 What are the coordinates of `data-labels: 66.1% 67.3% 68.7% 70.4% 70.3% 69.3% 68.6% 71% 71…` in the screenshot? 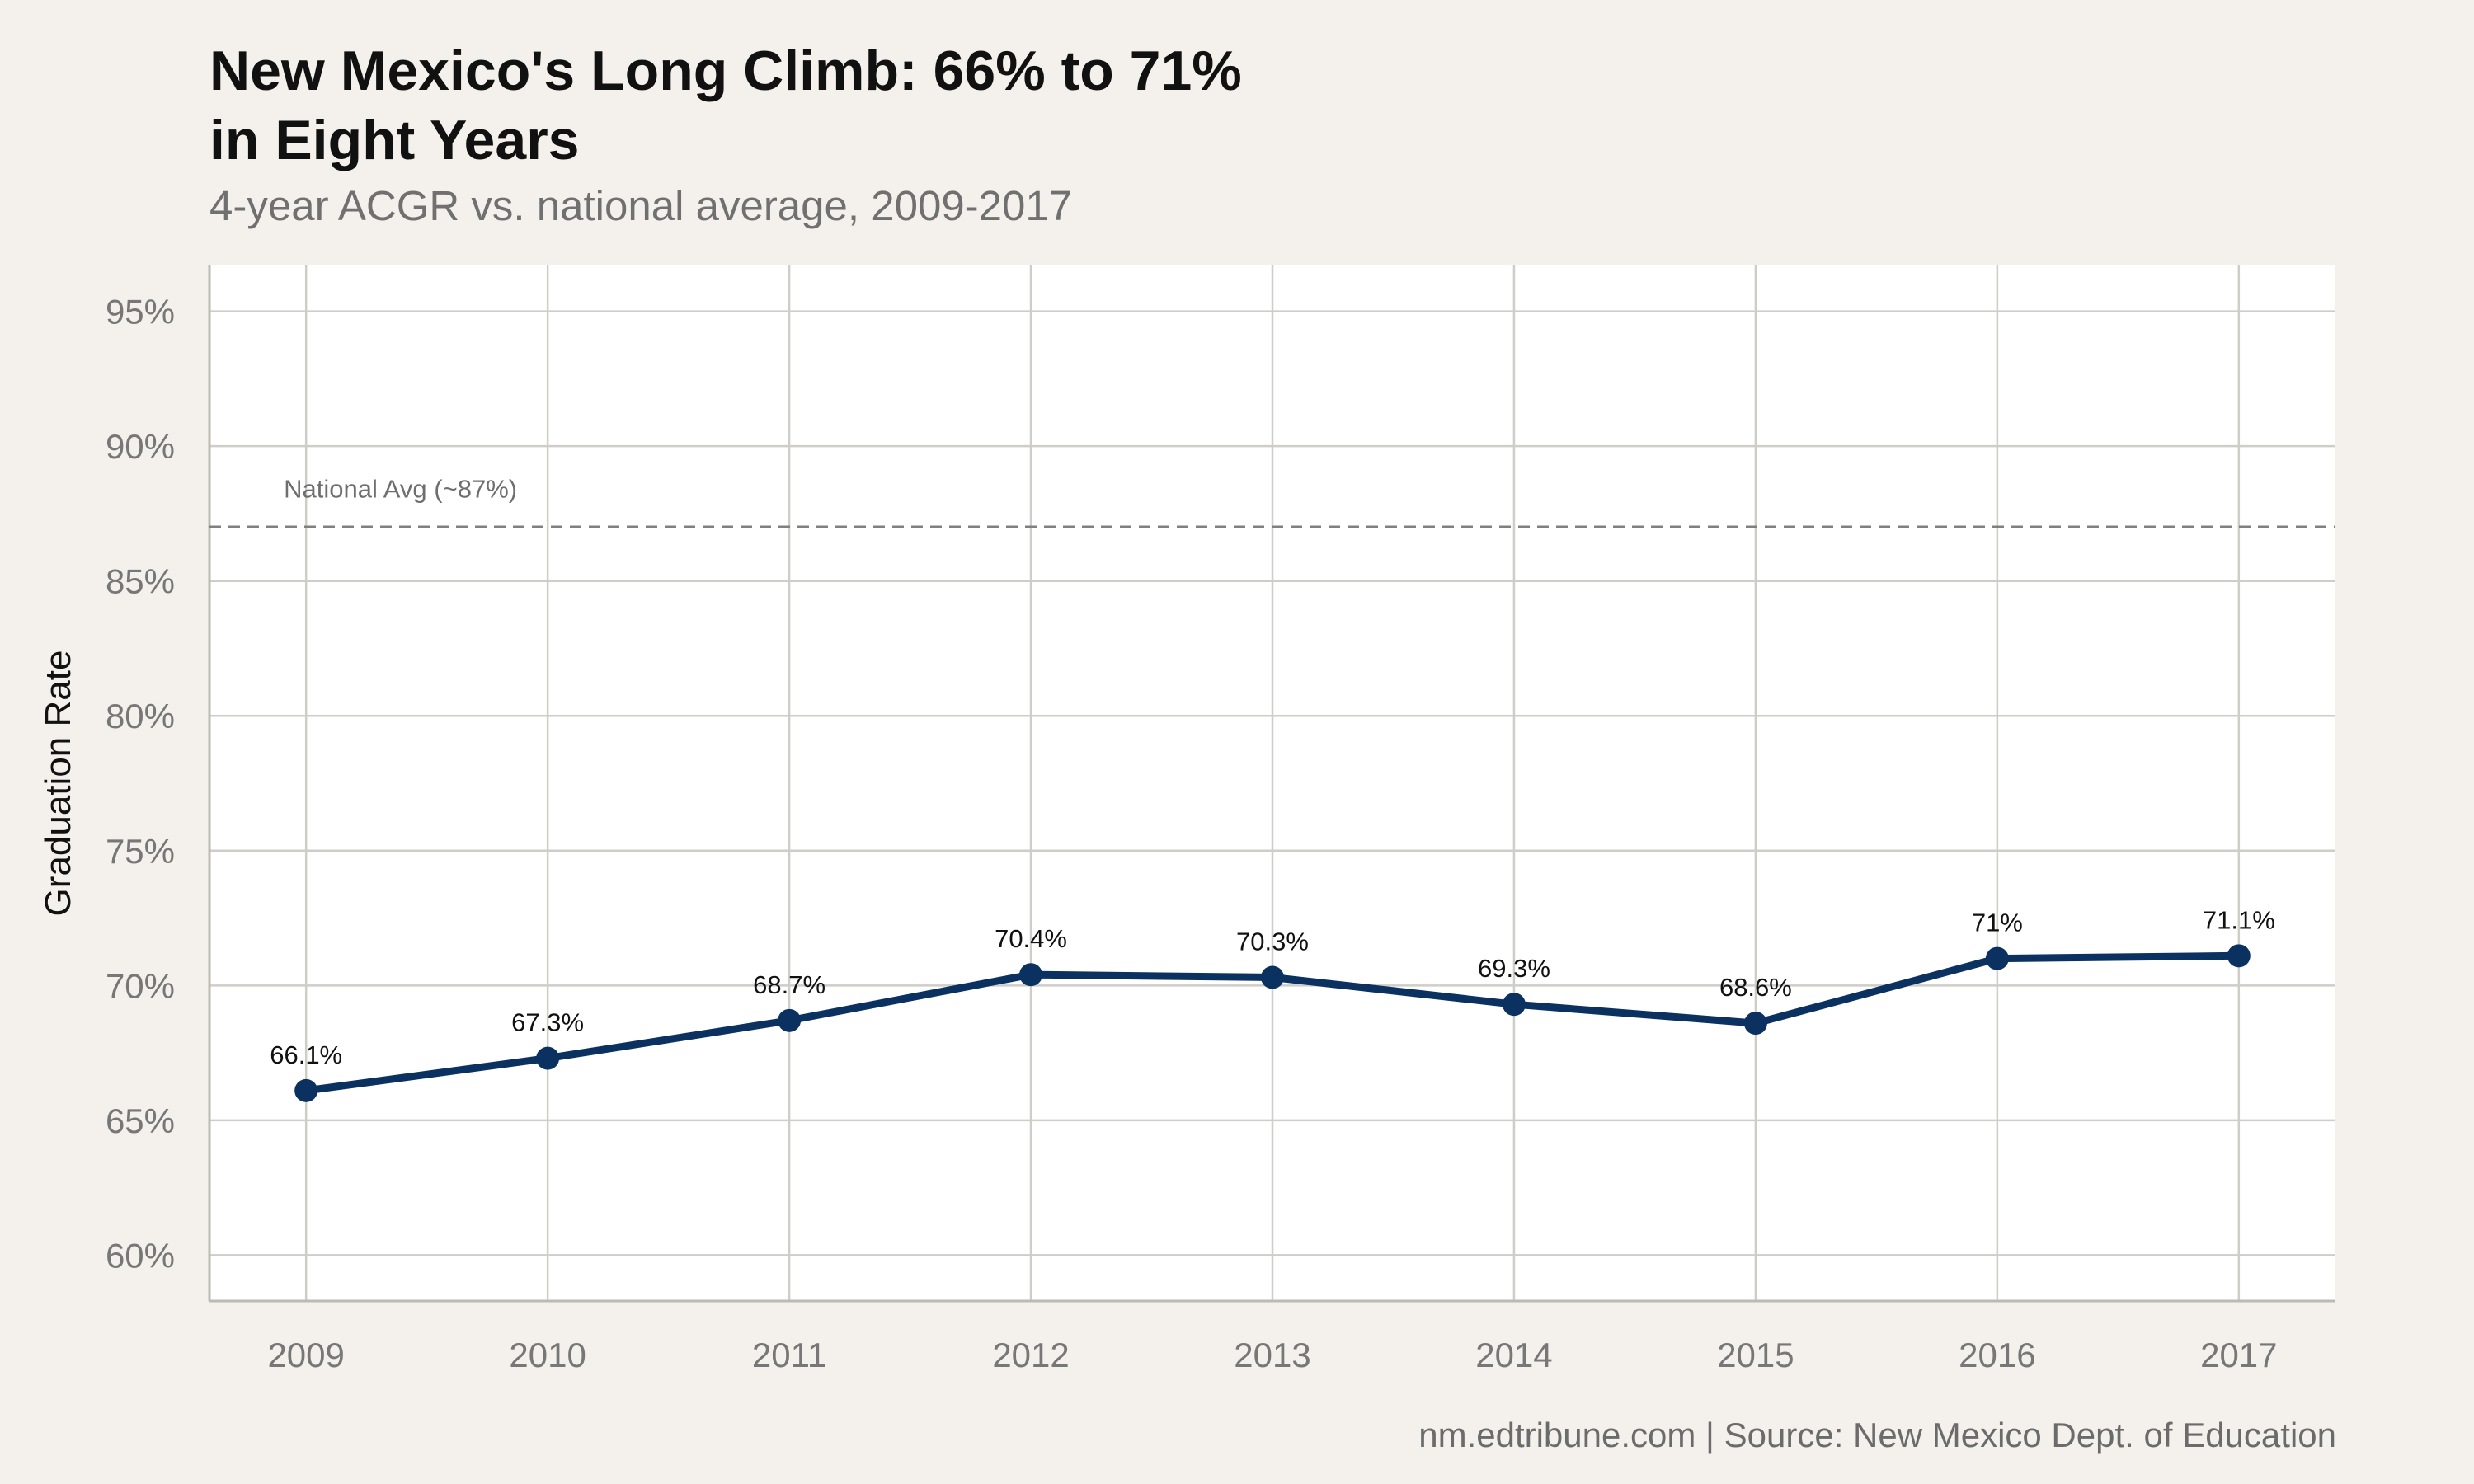 It's located at (1272, 987).